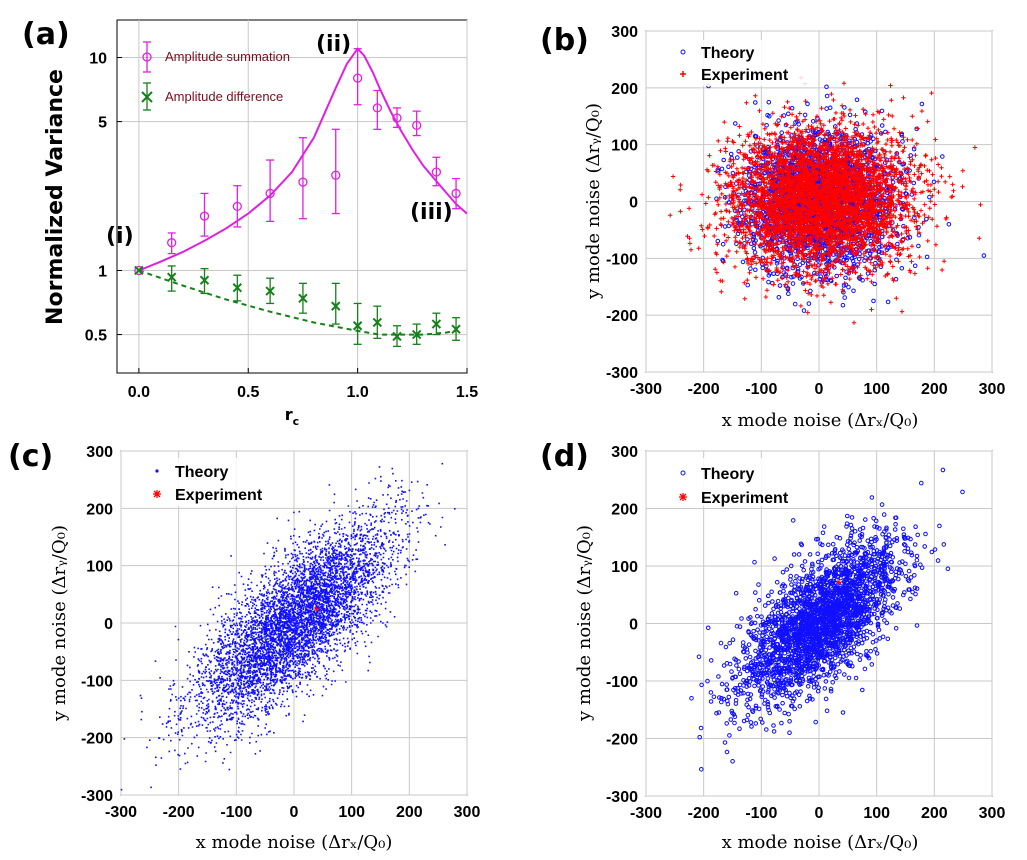  I want to click on y-axis-label-c: y mode noise (Δrᵧ/Q₀), so click(59, 623).